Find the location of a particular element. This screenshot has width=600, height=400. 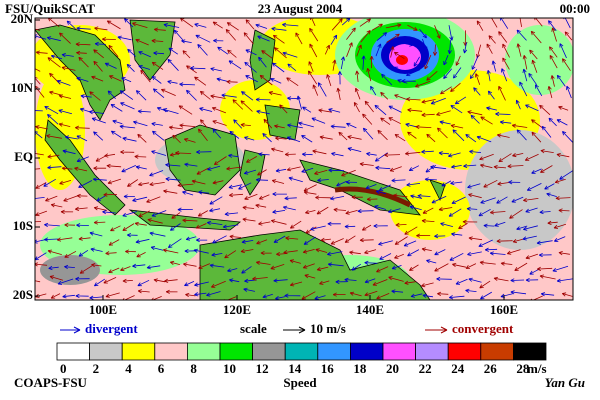

header-left: FSU/QuikSCAT is located at coordinates (50, 8).